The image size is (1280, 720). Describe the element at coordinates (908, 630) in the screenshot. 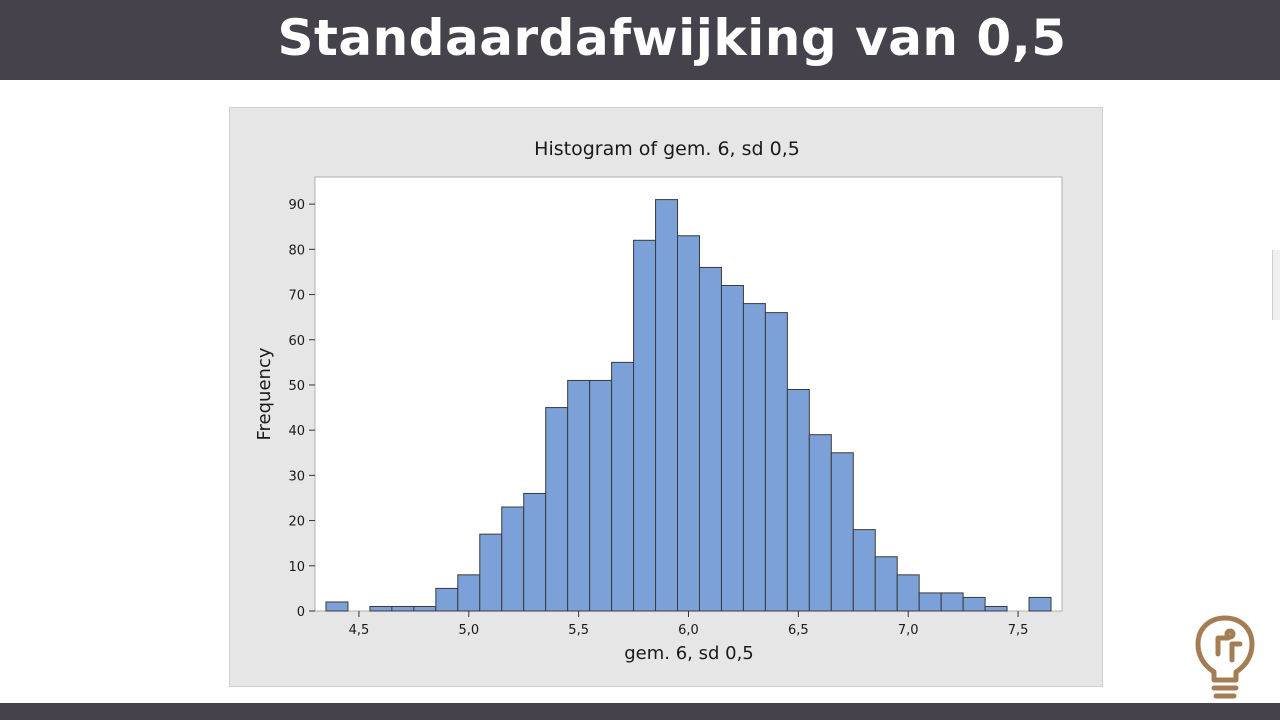

I see `x-tick-label: 7,0` at that location.